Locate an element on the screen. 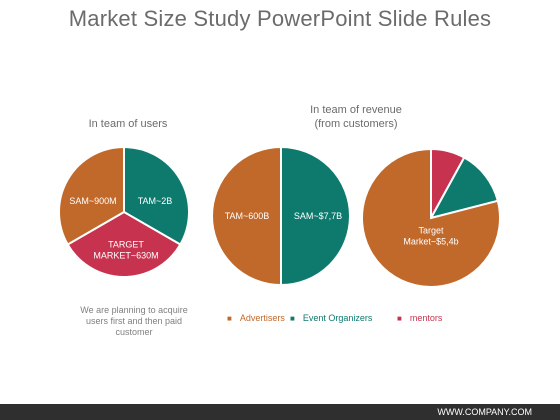  pie-3-slice-3-label: Target Market~$5,4b is located at coordinates (430, 236).